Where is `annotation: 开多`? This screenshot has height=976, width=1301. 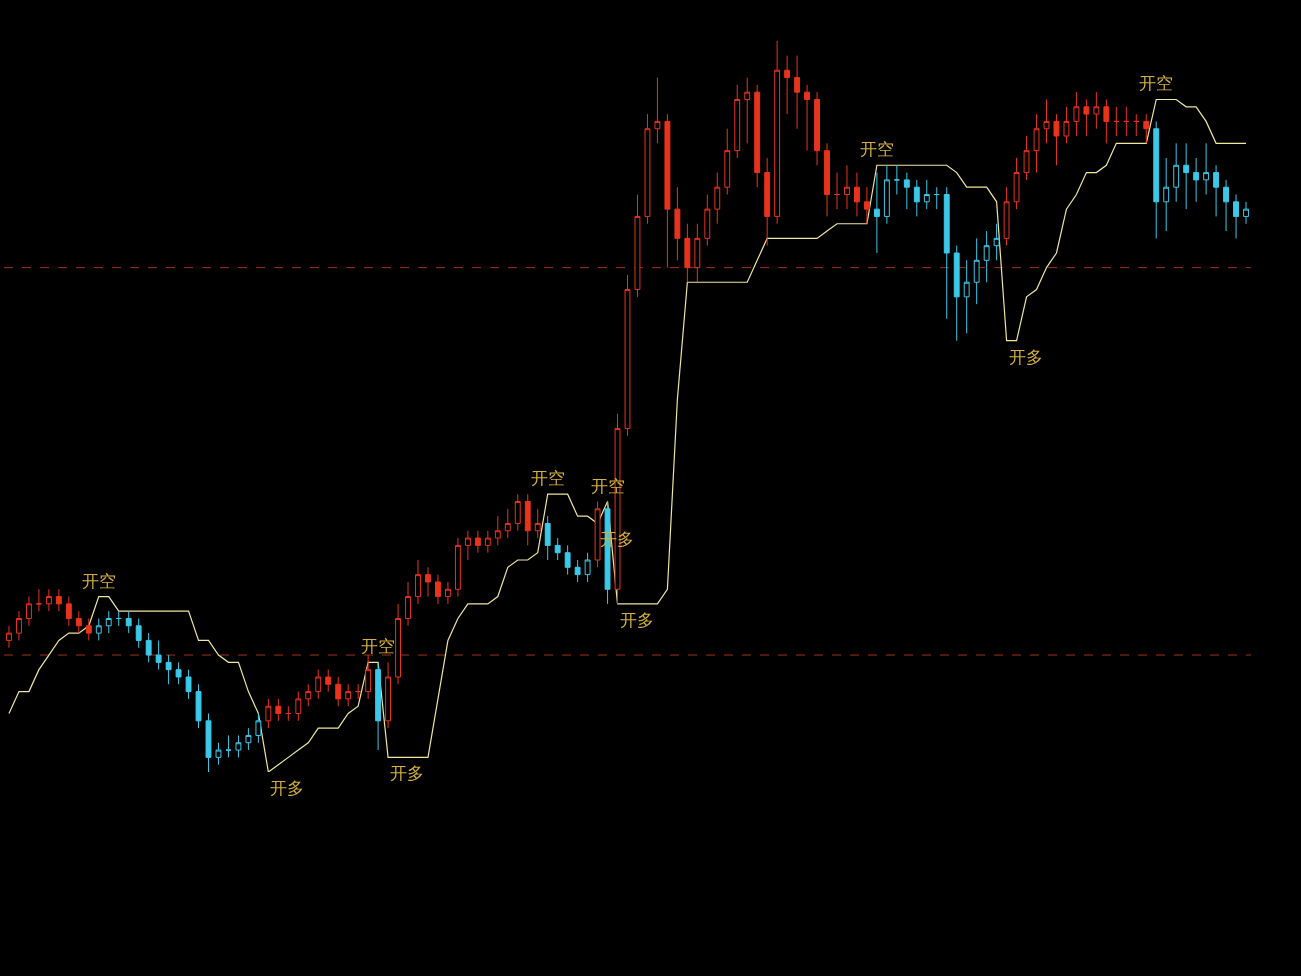
annotation: 开多 is located at coordinates (637, 620).